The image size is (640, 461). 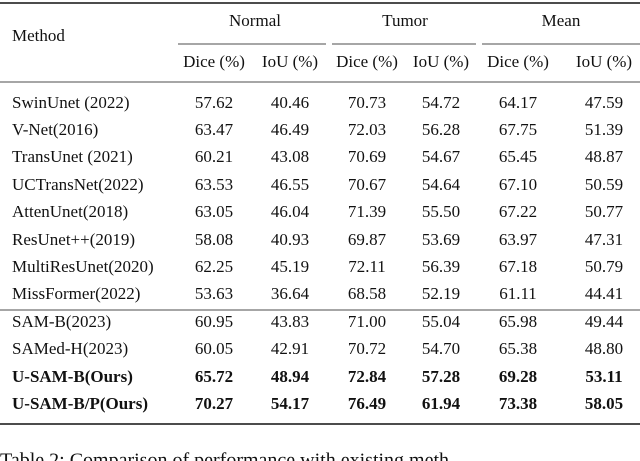 I want to click on value-cell: 53.69, so click(x=441, y=239).